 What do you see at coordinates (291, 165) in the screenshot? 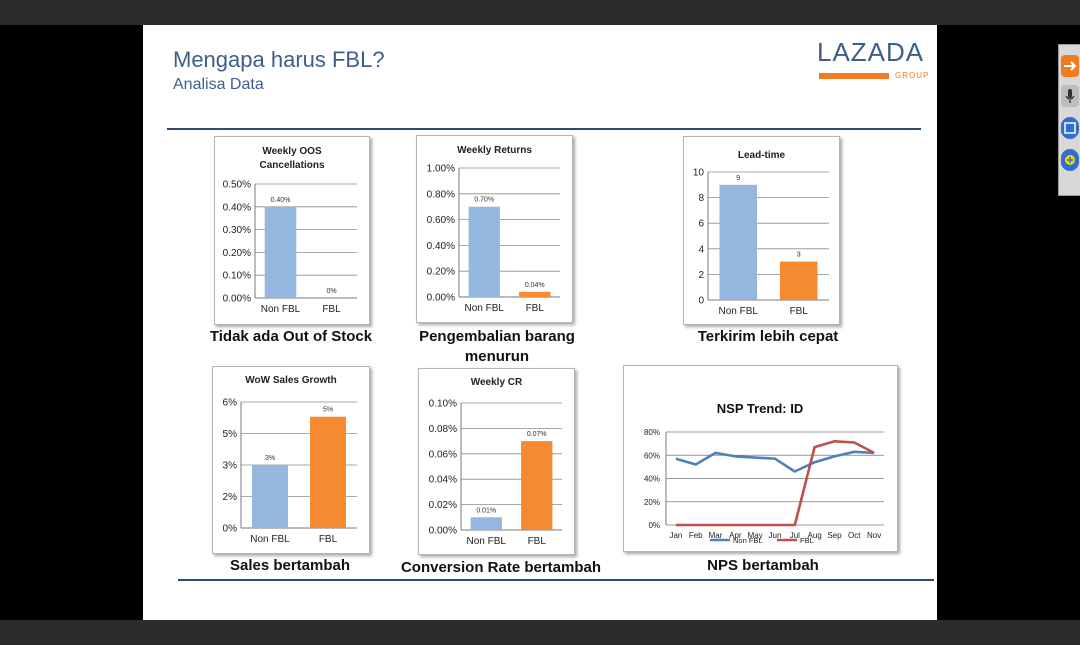
I see `chart-title-line-2: Cancellations` at bounding box center [291, 165].